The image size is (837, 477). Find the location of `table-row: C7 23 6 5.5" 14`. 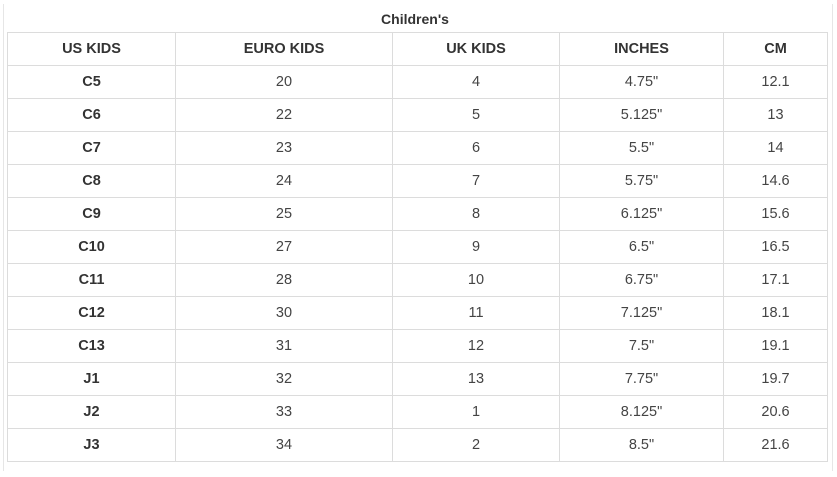

table-row: C7 23 6 5.5" 14 is located at coordinates (417, 148).